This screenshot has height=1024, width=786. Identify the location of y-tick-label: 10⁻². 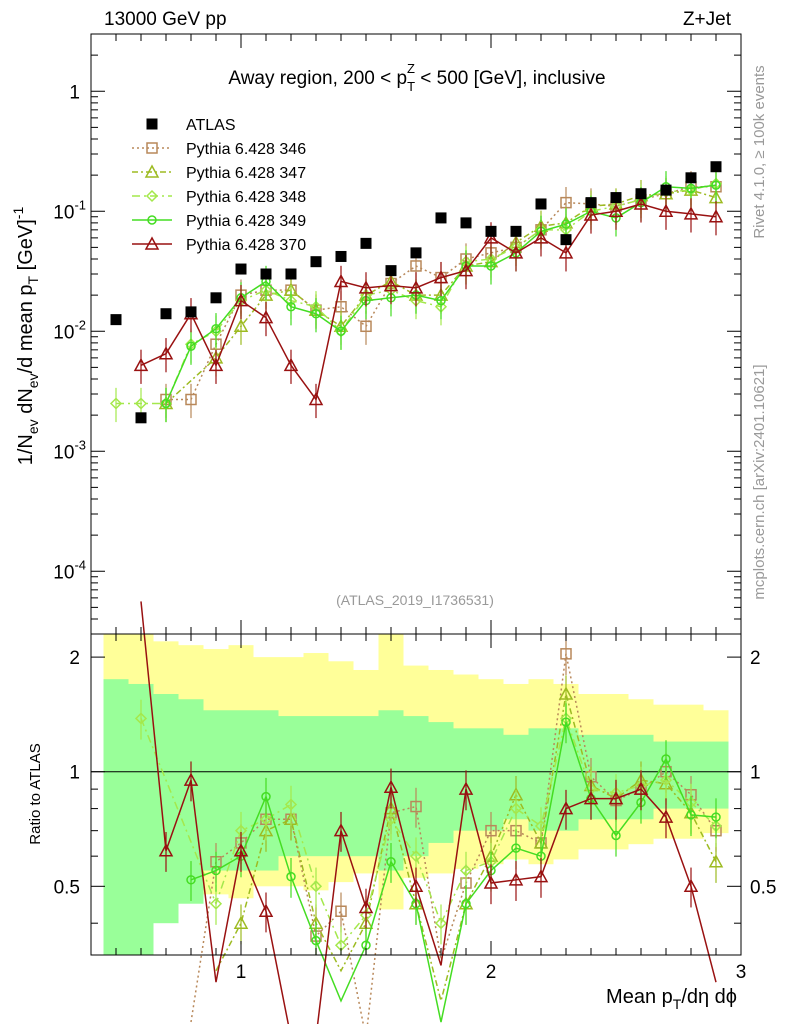
(69, 330).